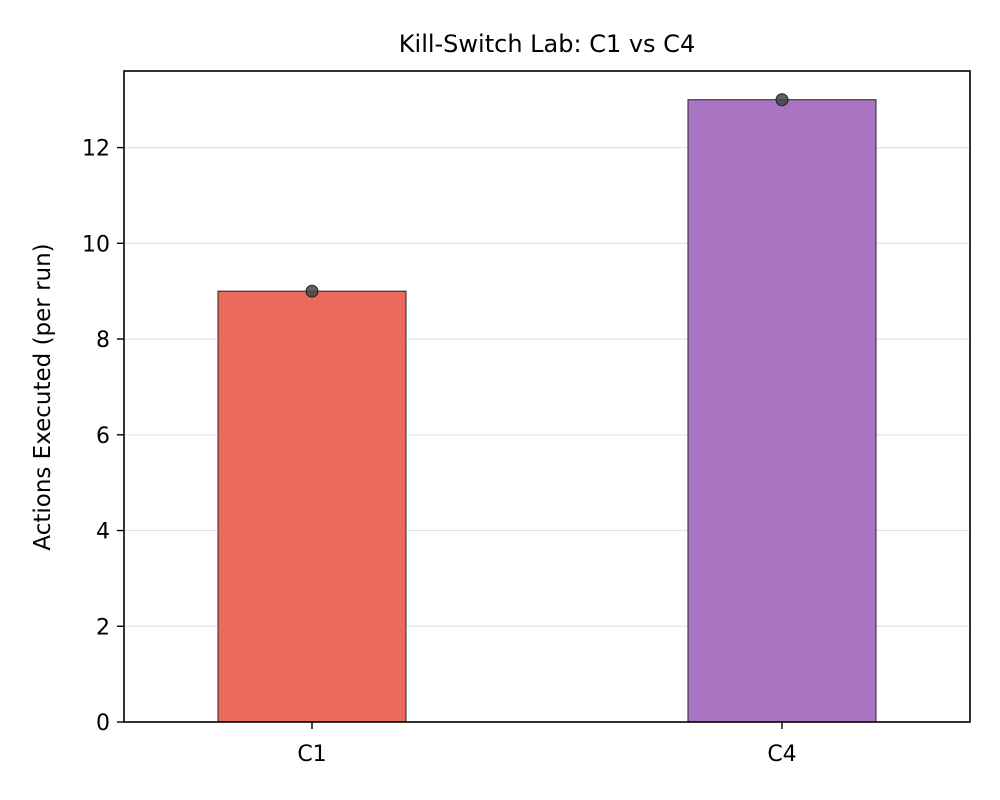 Image resolution: width=1000 pixels, height=800 pixels. What do you see at coordinates (43, 396) in the screenshot?
I see `y-axis-label: Actions Executed (per run)` at bounding box center [43, 396].